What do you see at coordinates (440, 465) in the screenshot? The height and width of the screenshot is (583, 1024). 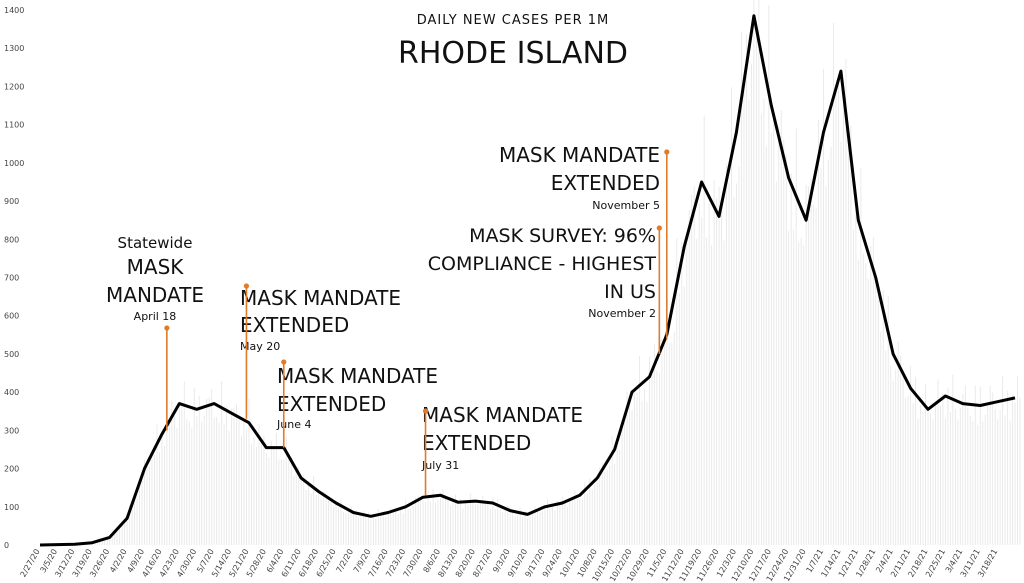 I see `annotation-date: July 31` at bounding box center [440, 465].